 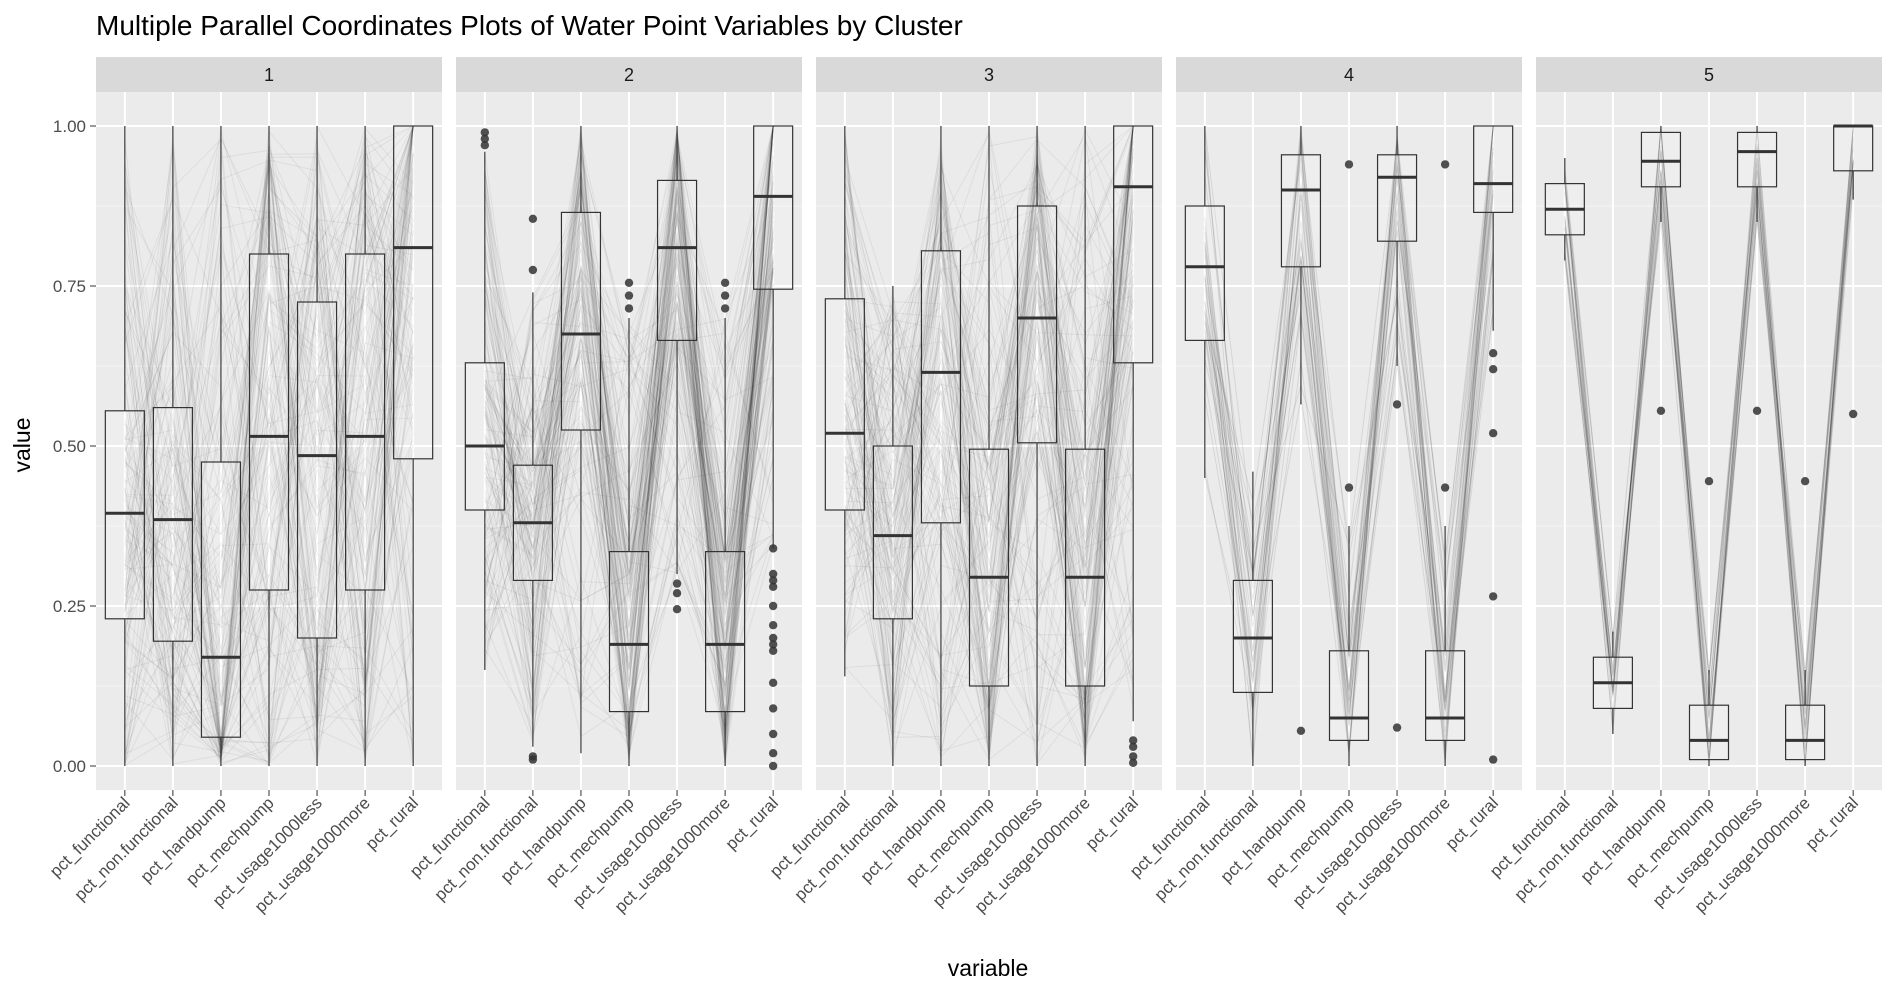 What do you see at coordinates (69, 446) in the screenshot?
I see `y-tick-label: 0.50` at bounding box center [69, 446].